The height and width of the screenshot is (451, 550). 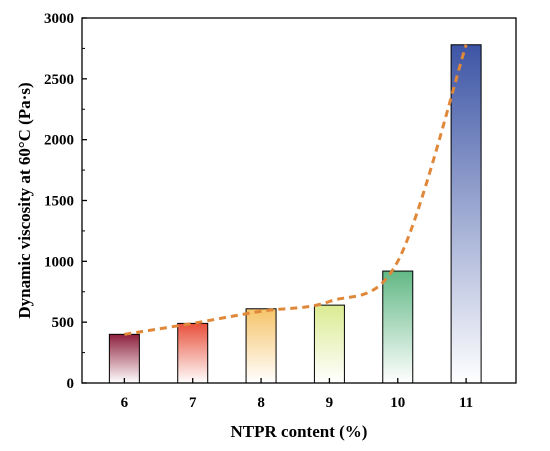 I want to click on x-axis-title: NTPR content (%), so click(x=299, y=431).